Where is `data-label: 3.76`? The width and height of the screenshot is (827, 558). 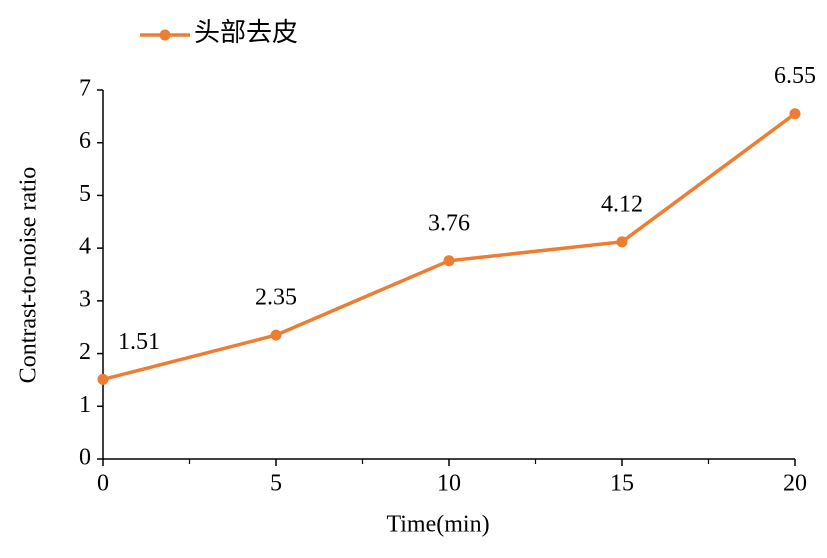 data-label: 3.76 is located at coordinates (449, 223).